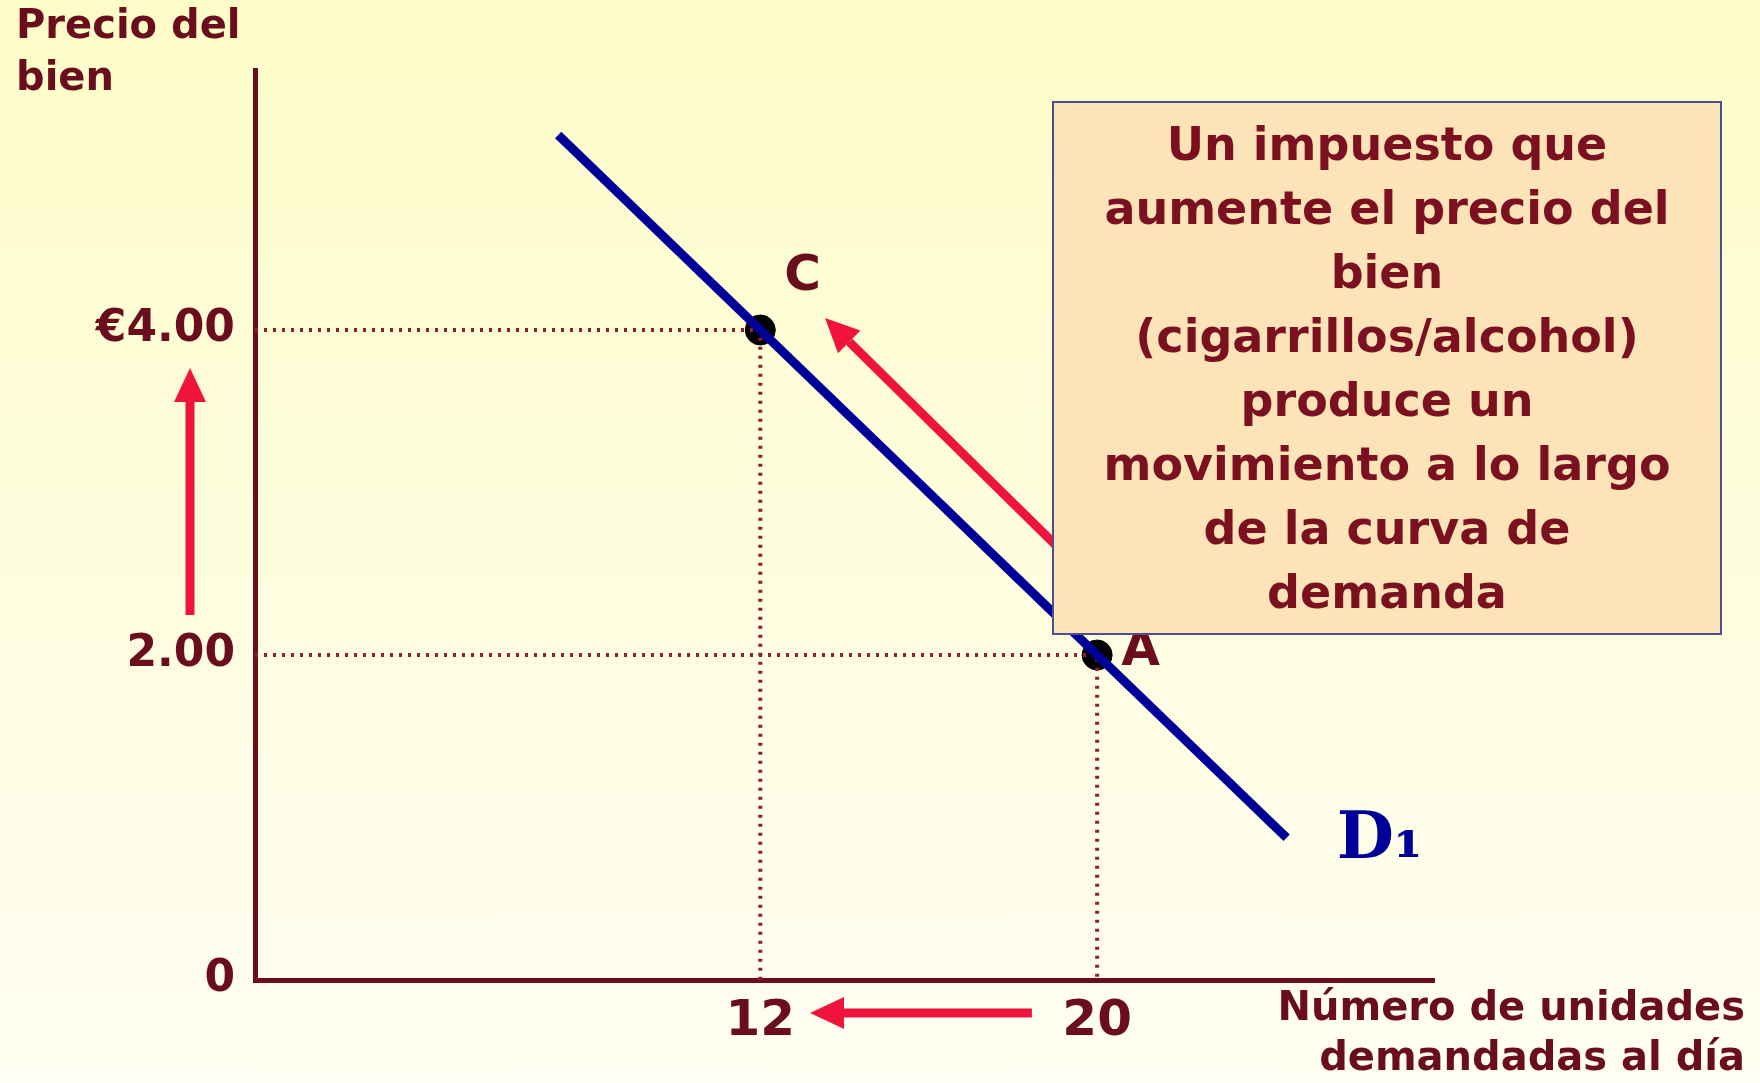 Image resolution: width=1760 pixels, height=1083 pixels. What do you see at coordinates (128, 50) in the screenshot?
I see `y-axis-title: Precio del bien` at bounding box center [128, 50].